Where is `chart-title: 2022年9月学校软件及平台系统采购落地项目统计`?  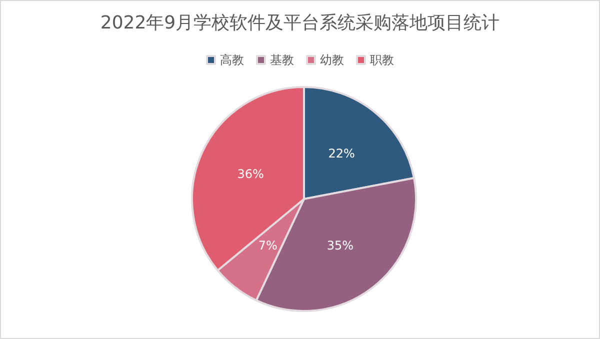 chart-title: 2022年9月学校软件及平台系统采购落地项目统计 is located at coordinates (300, 23).